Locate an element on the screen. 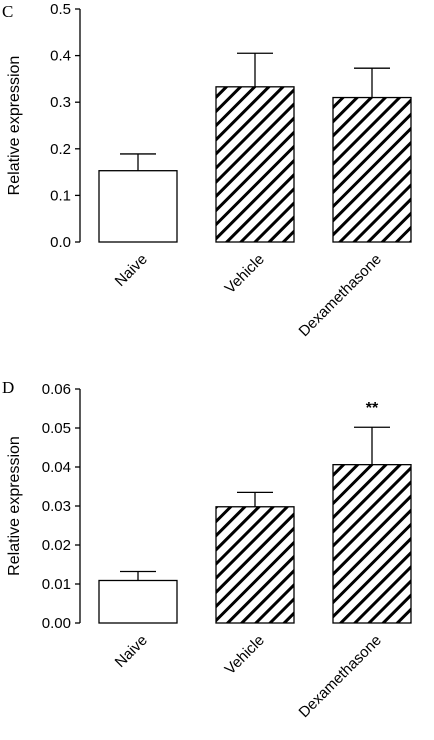 The height and width of the screenshot is (740, 434). y-tick-label: 0.2 is located at coordinates (60, 149).